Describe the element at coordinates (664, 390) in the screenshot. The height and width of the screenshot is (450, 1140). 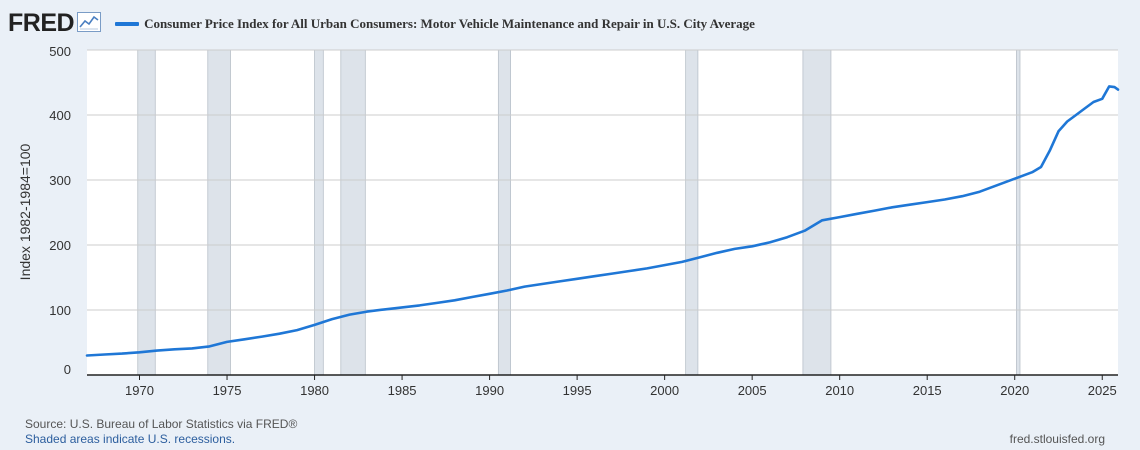
I see `x-tick-label: 2000` at that location.